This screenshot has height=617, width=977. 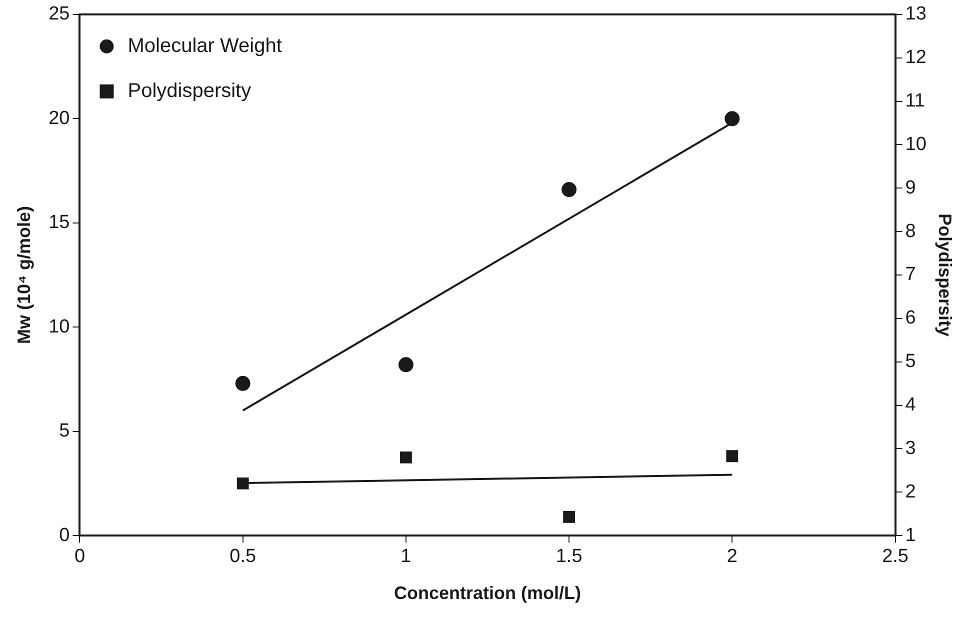 I want to click on y2-axis-title: Polydispersity, so click(x=945, y=275).